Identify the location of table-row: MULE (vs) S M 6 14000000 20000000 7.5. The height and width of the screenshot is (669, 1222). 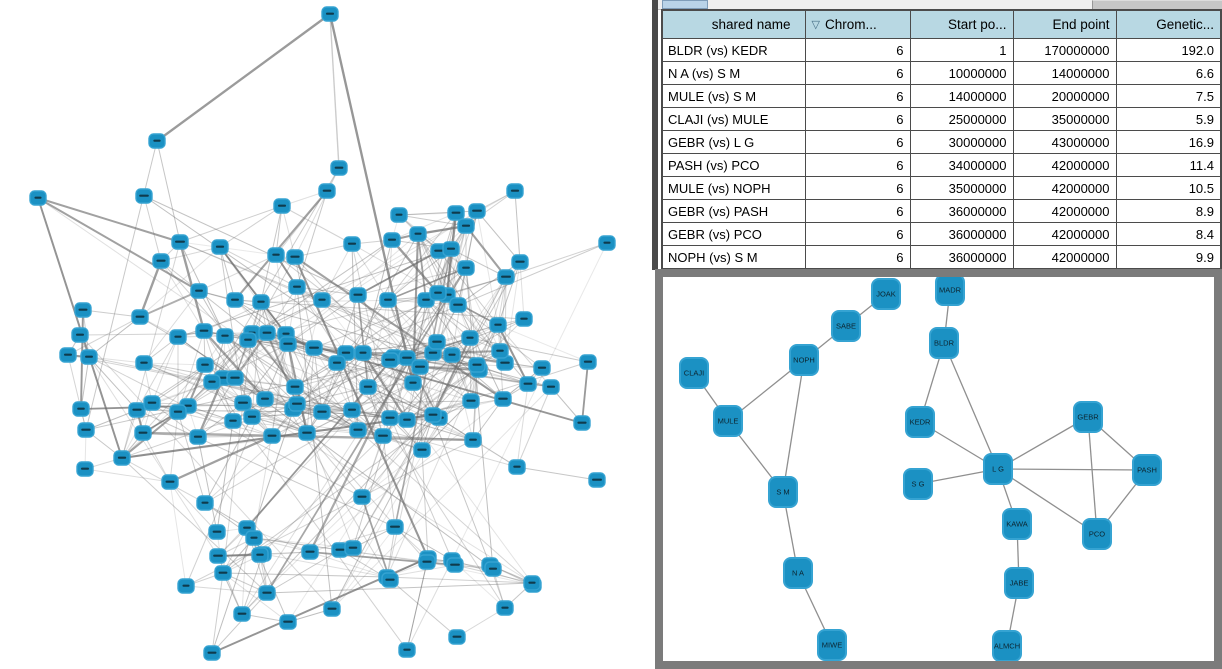
(941, 96).